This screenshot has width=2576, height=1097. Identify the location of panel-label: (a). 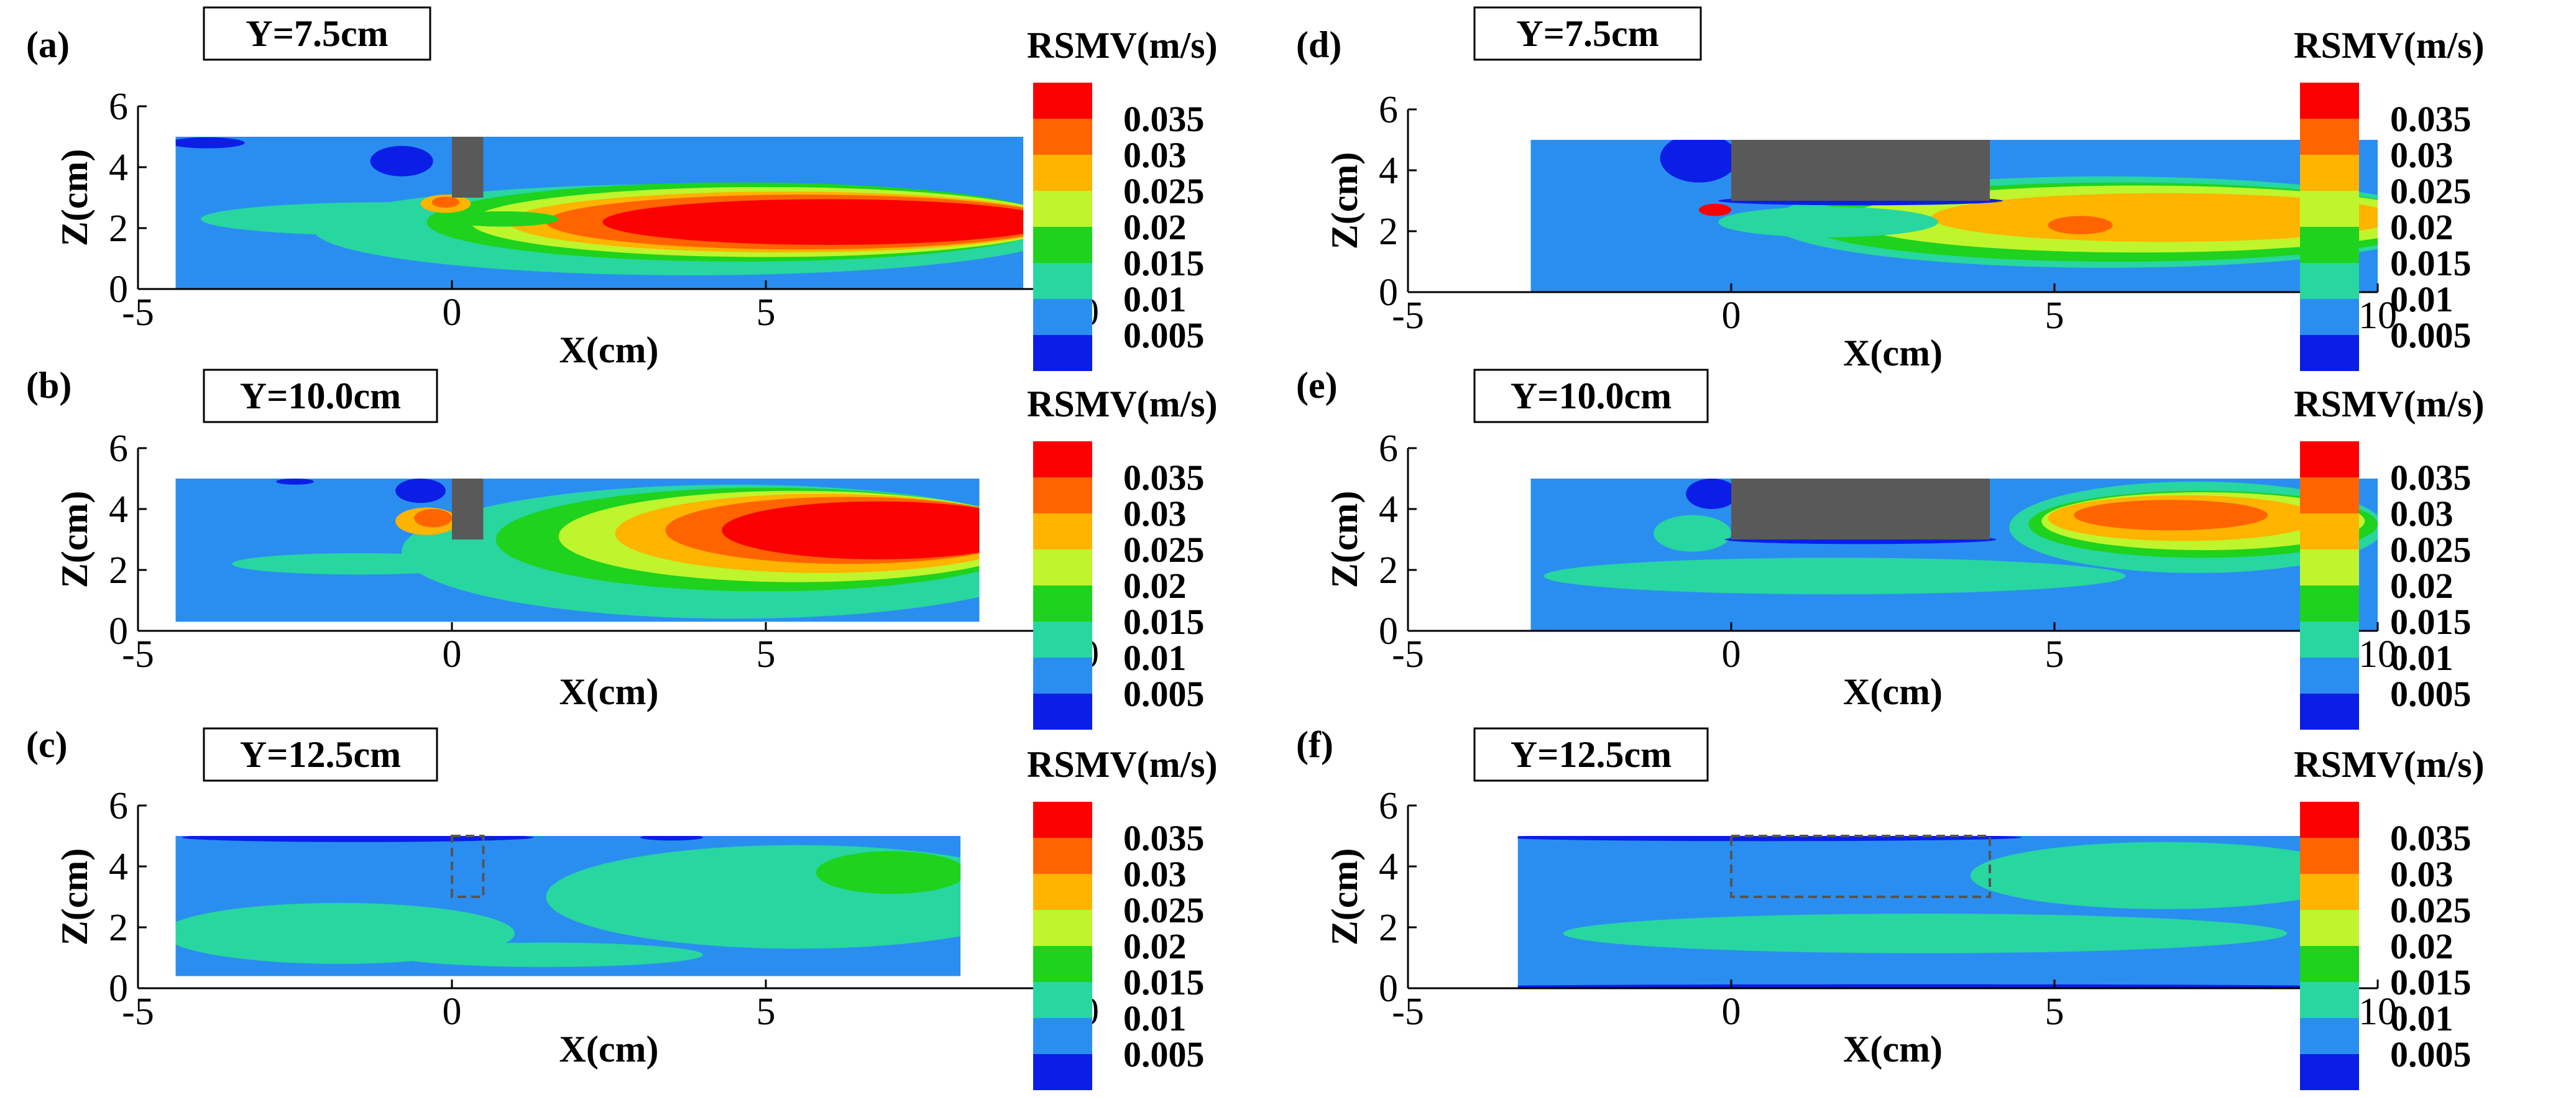
(48, 44).